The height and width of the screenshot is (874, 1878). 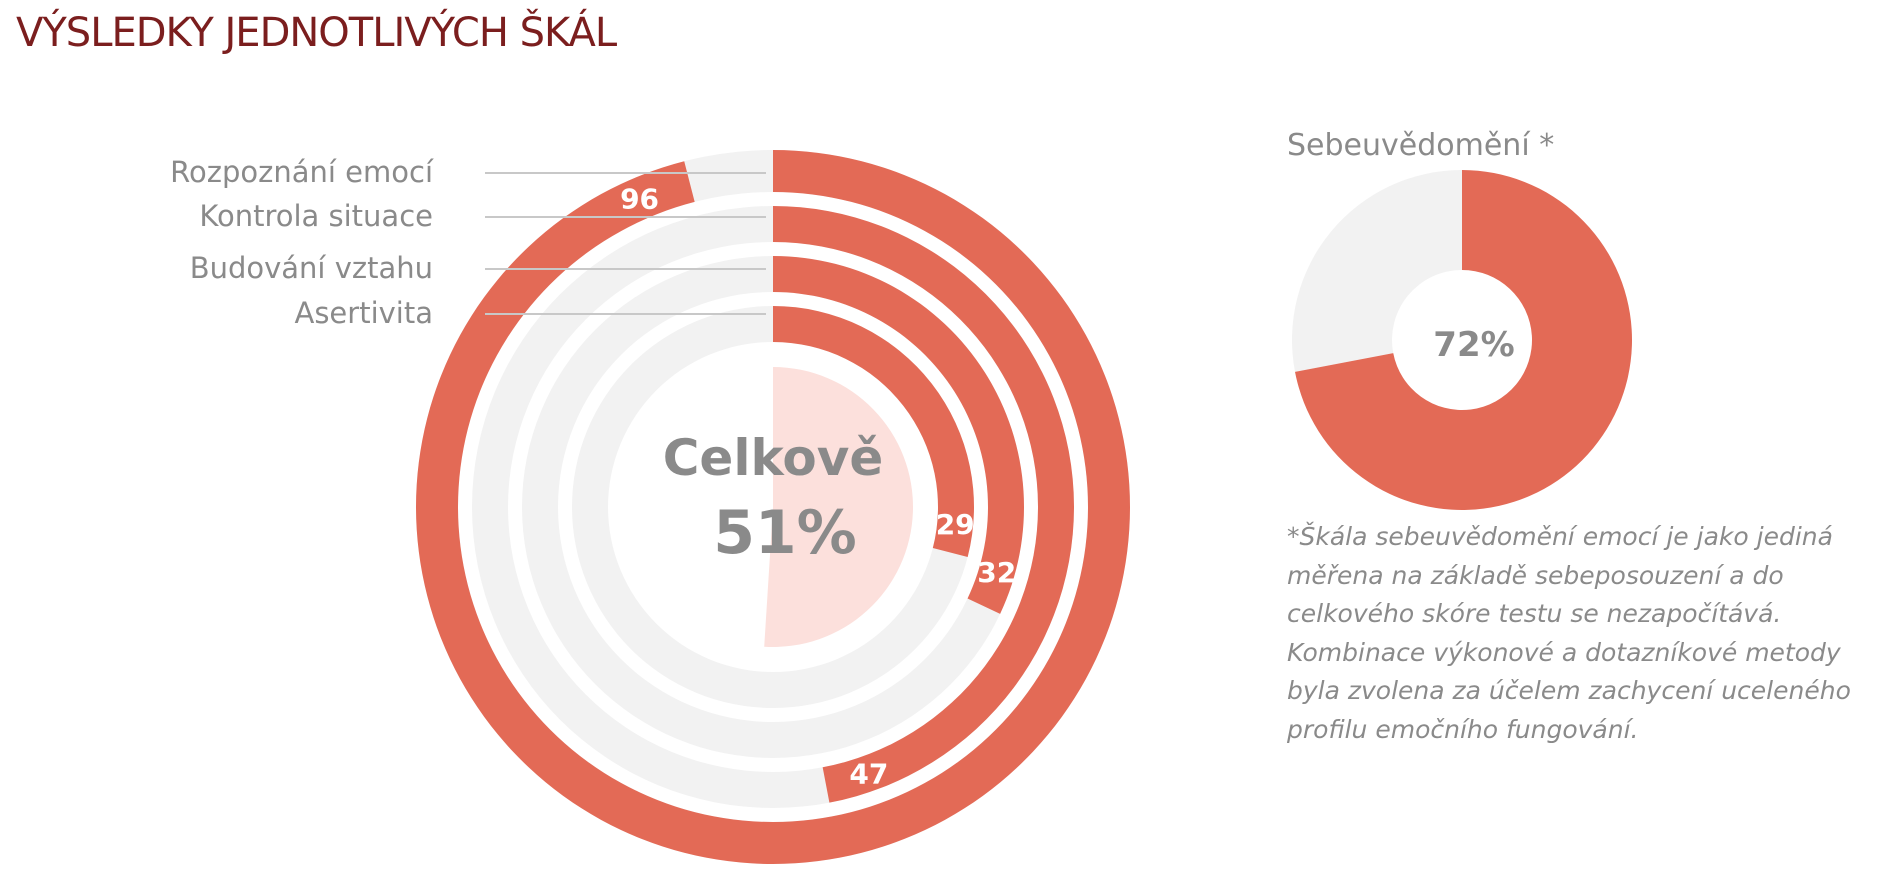 I want to click on ring-4-bar, so click(x=873, y=431).